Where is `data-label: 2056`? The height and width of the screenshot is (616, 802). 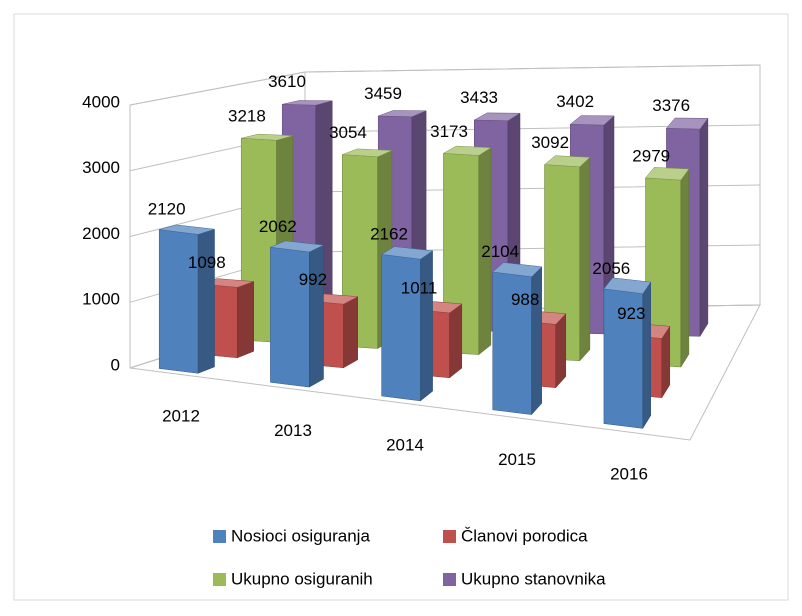
data-label: 2056 is located at coordinates (611, 268).